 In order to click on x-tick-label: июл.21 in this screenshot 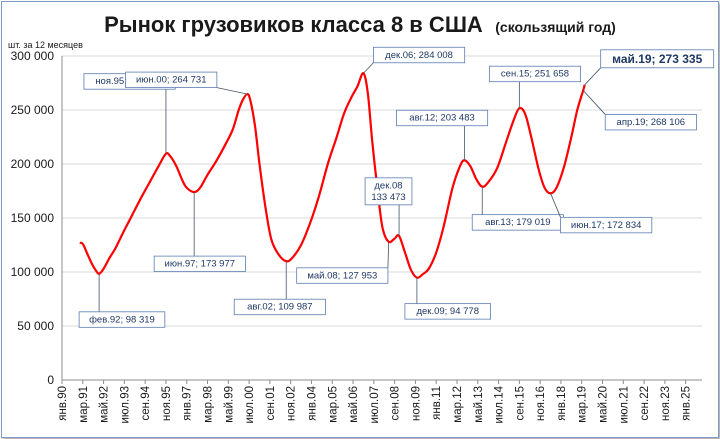, I will do `click(624, 405)`.